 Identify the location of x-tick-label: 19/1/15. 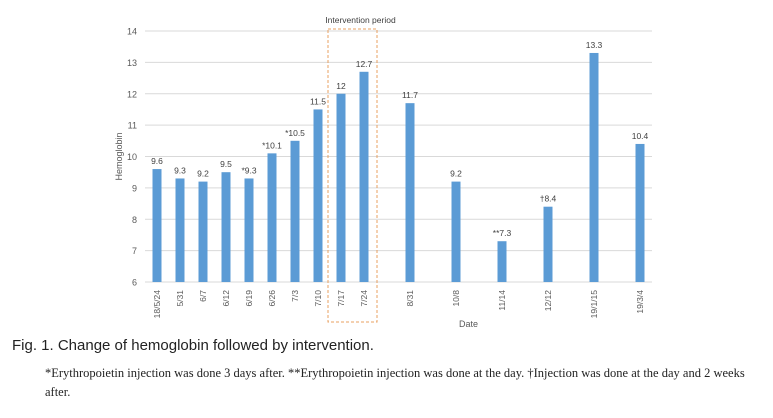
(594, 304).